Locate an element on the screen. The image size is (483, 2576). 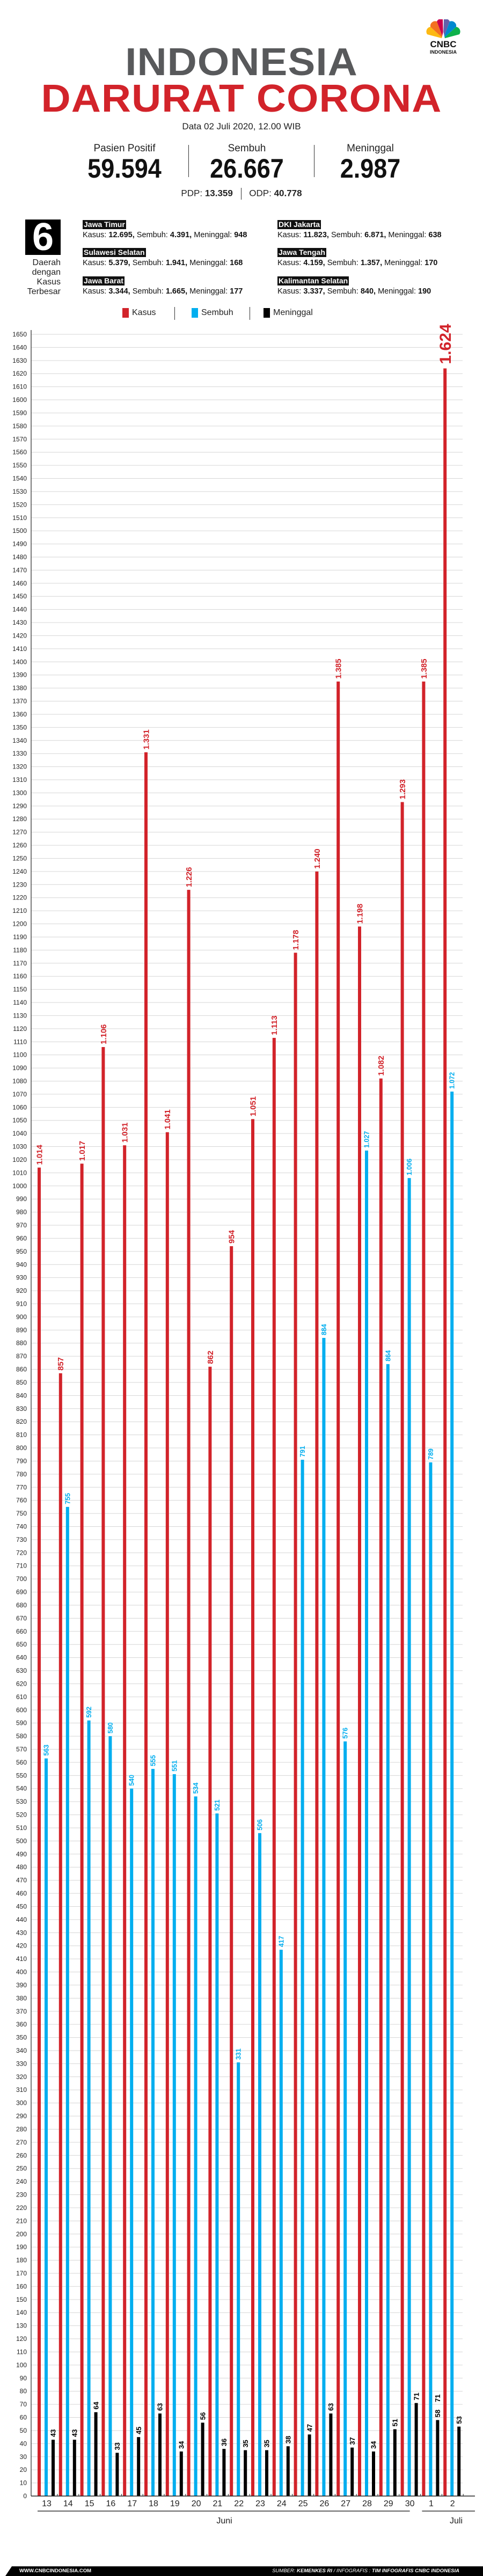
x-tick-label: 19 is located at coordinates (175, 2503).